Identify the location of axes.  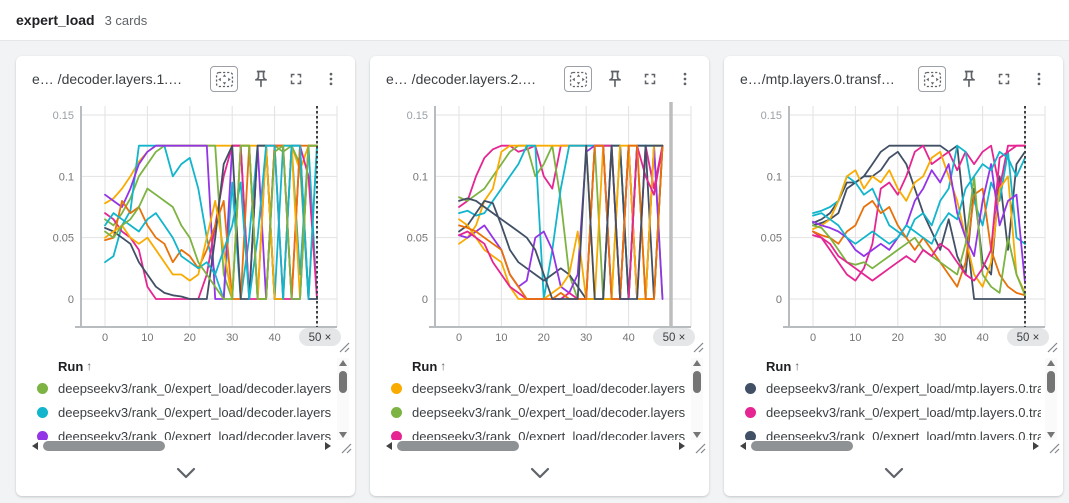
(560, 217).